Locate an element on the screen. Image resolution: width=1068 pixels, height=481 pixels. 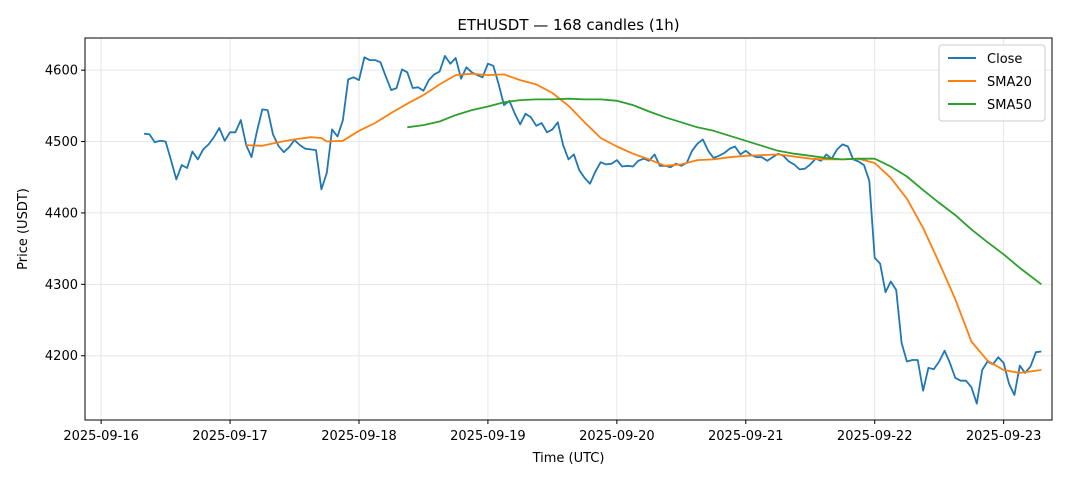
legend-label-sma50: SMA50 is located at coordinates (1009, 105).